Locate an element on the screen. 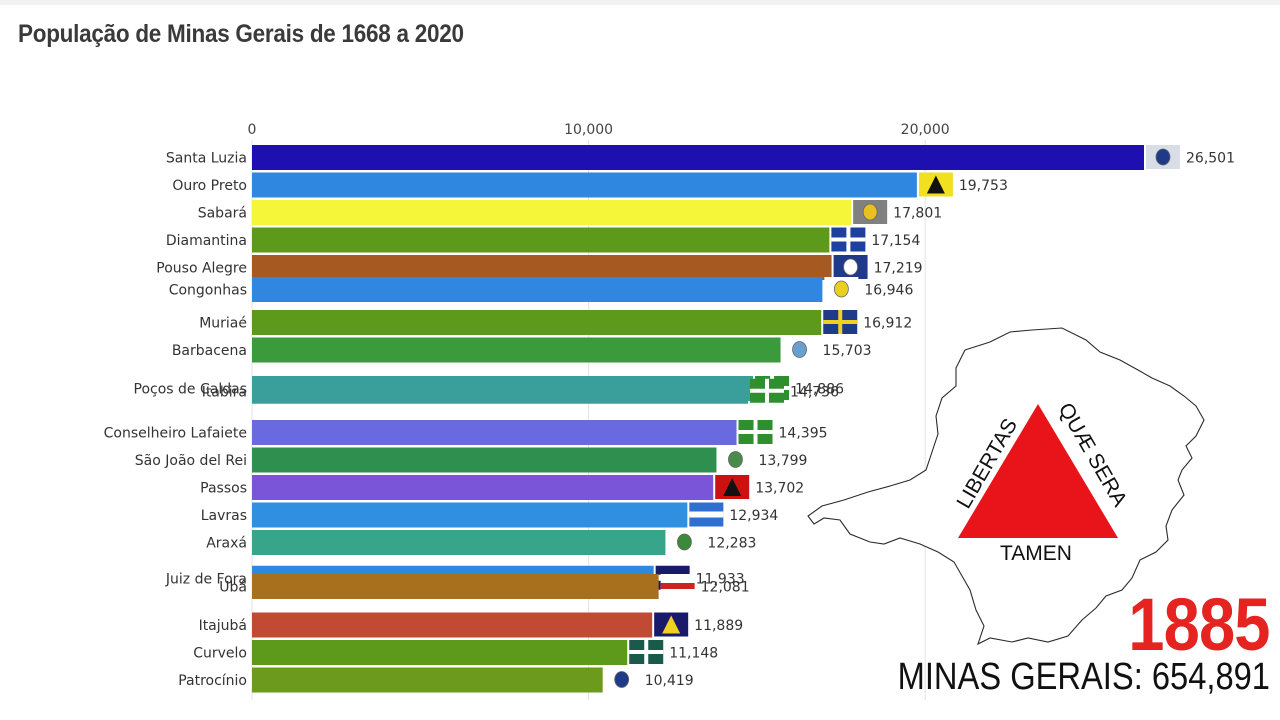 Image resolution: width=1280 pixels, height=720 pixels. category-label: Itajubá is located at coordinates (223, 626).